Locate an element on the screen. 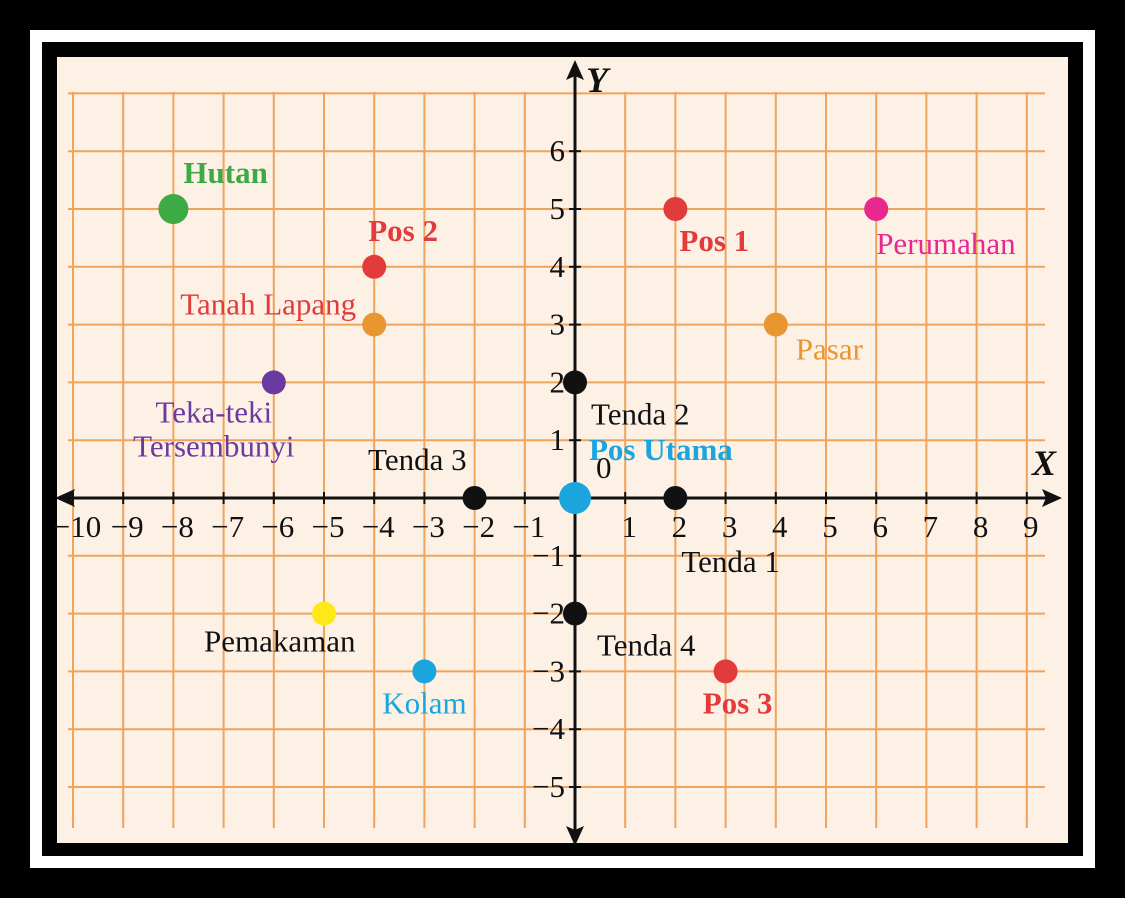  x-tick-label: −6 is located at coordinates (277, 526).